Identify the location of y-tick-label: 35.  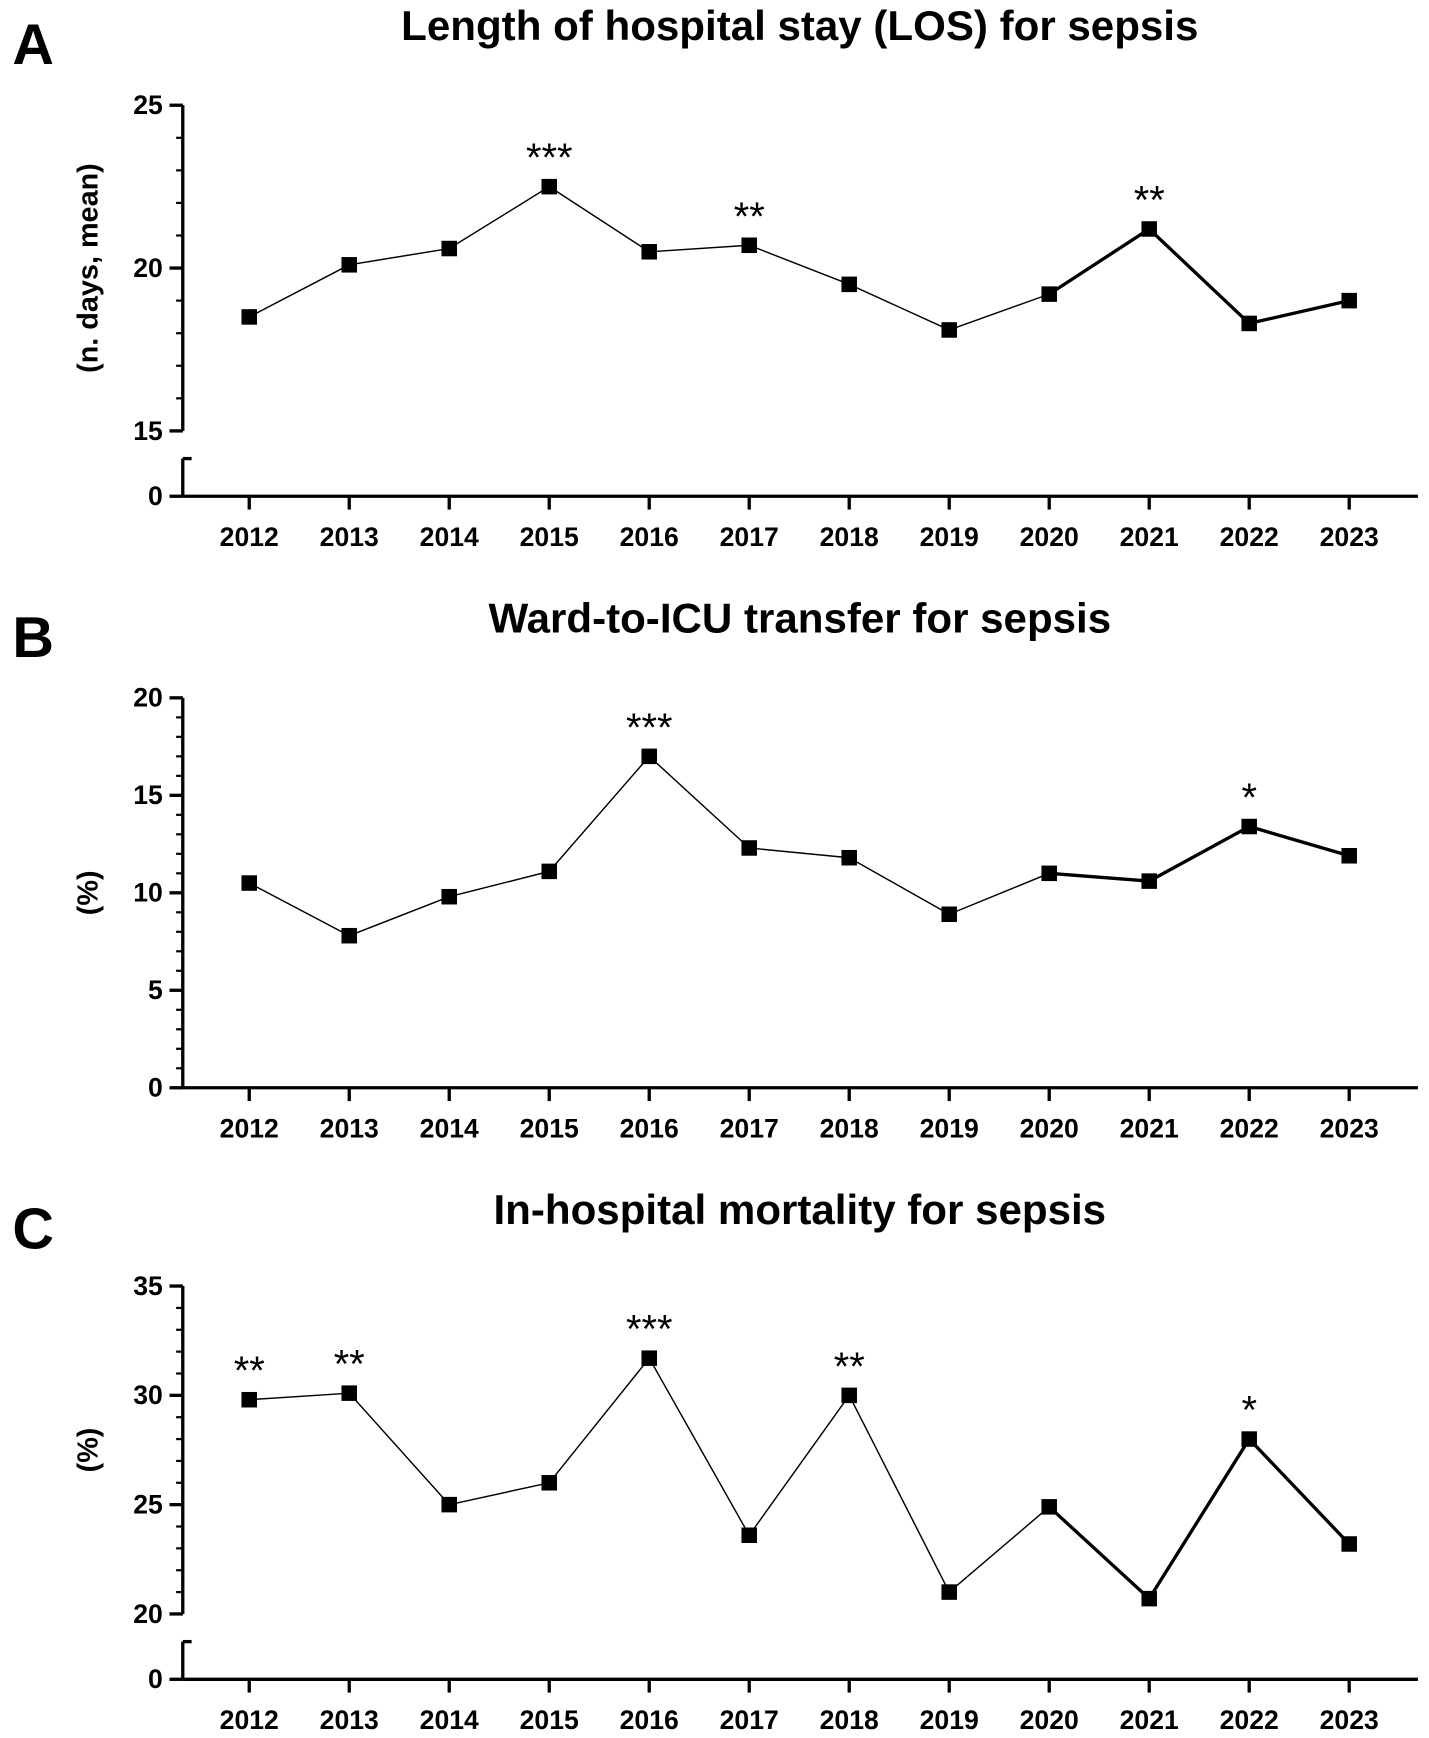
(148, 1286).